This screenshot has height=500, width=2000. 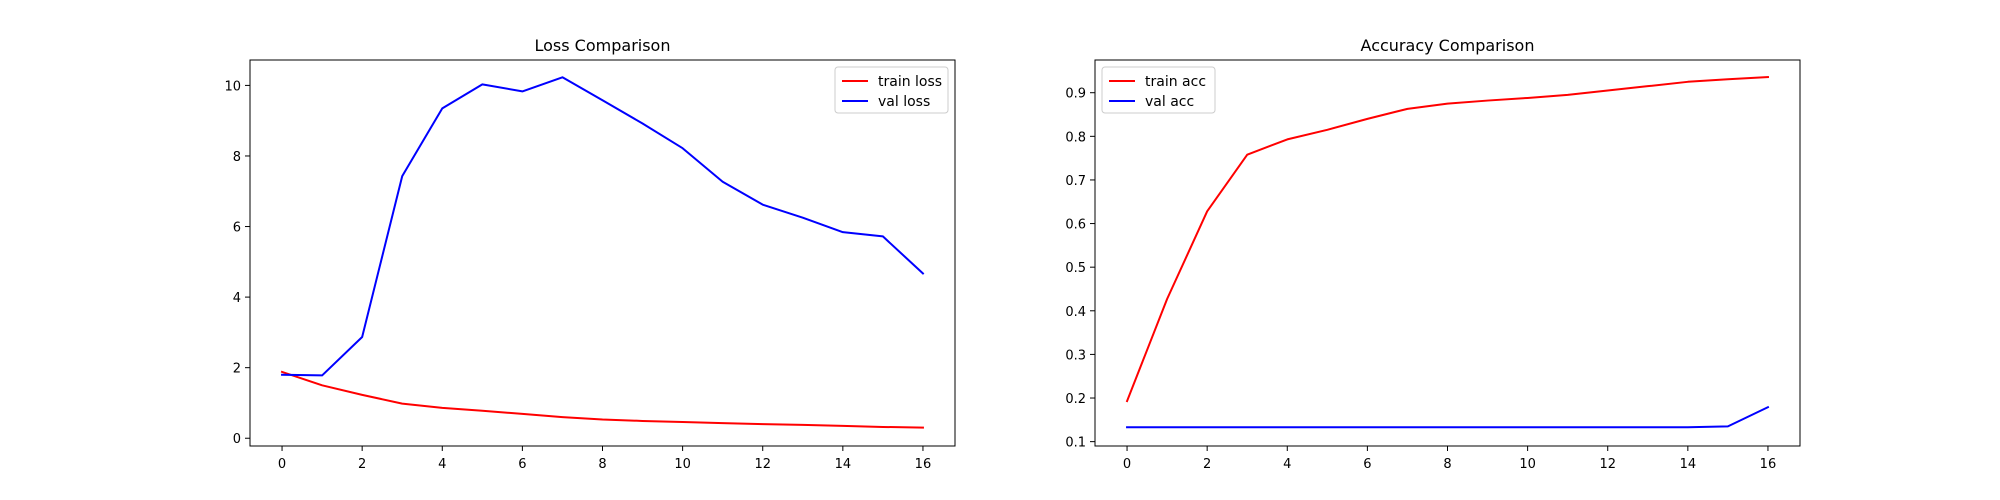 I want to click on y-tick-label: 2, so click(x=237, y=369).